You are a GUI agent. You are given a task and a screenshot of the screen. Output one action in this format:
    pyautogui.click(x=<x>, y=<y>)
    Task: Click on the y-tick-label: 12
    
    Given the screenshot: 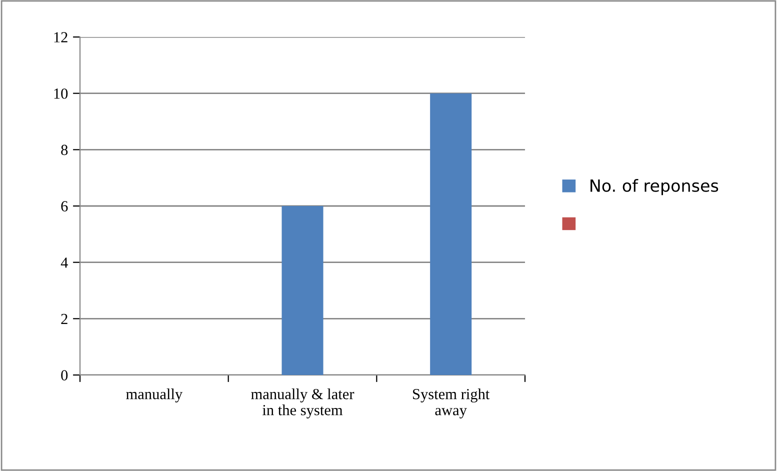 What is the action you would take?
    pyautogui.click(x=61, y=37)
    